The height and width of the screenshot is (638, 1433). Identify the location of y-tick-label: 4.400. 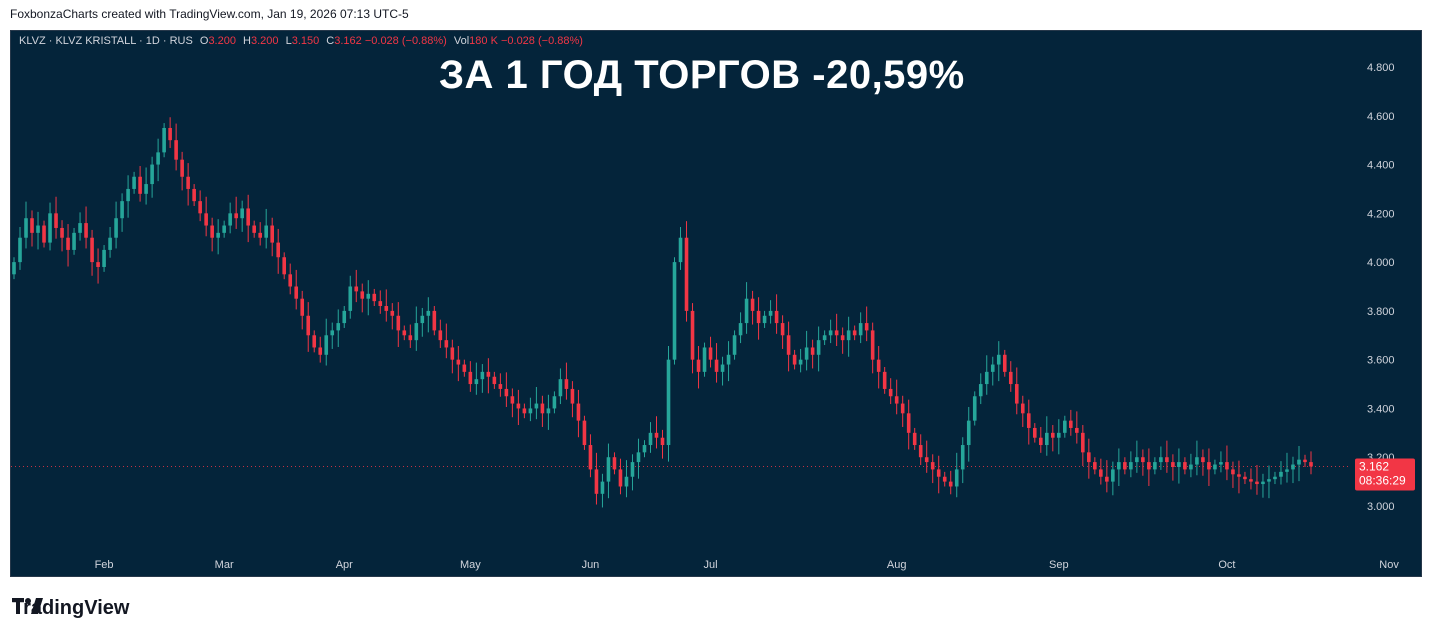
(1381, 166).